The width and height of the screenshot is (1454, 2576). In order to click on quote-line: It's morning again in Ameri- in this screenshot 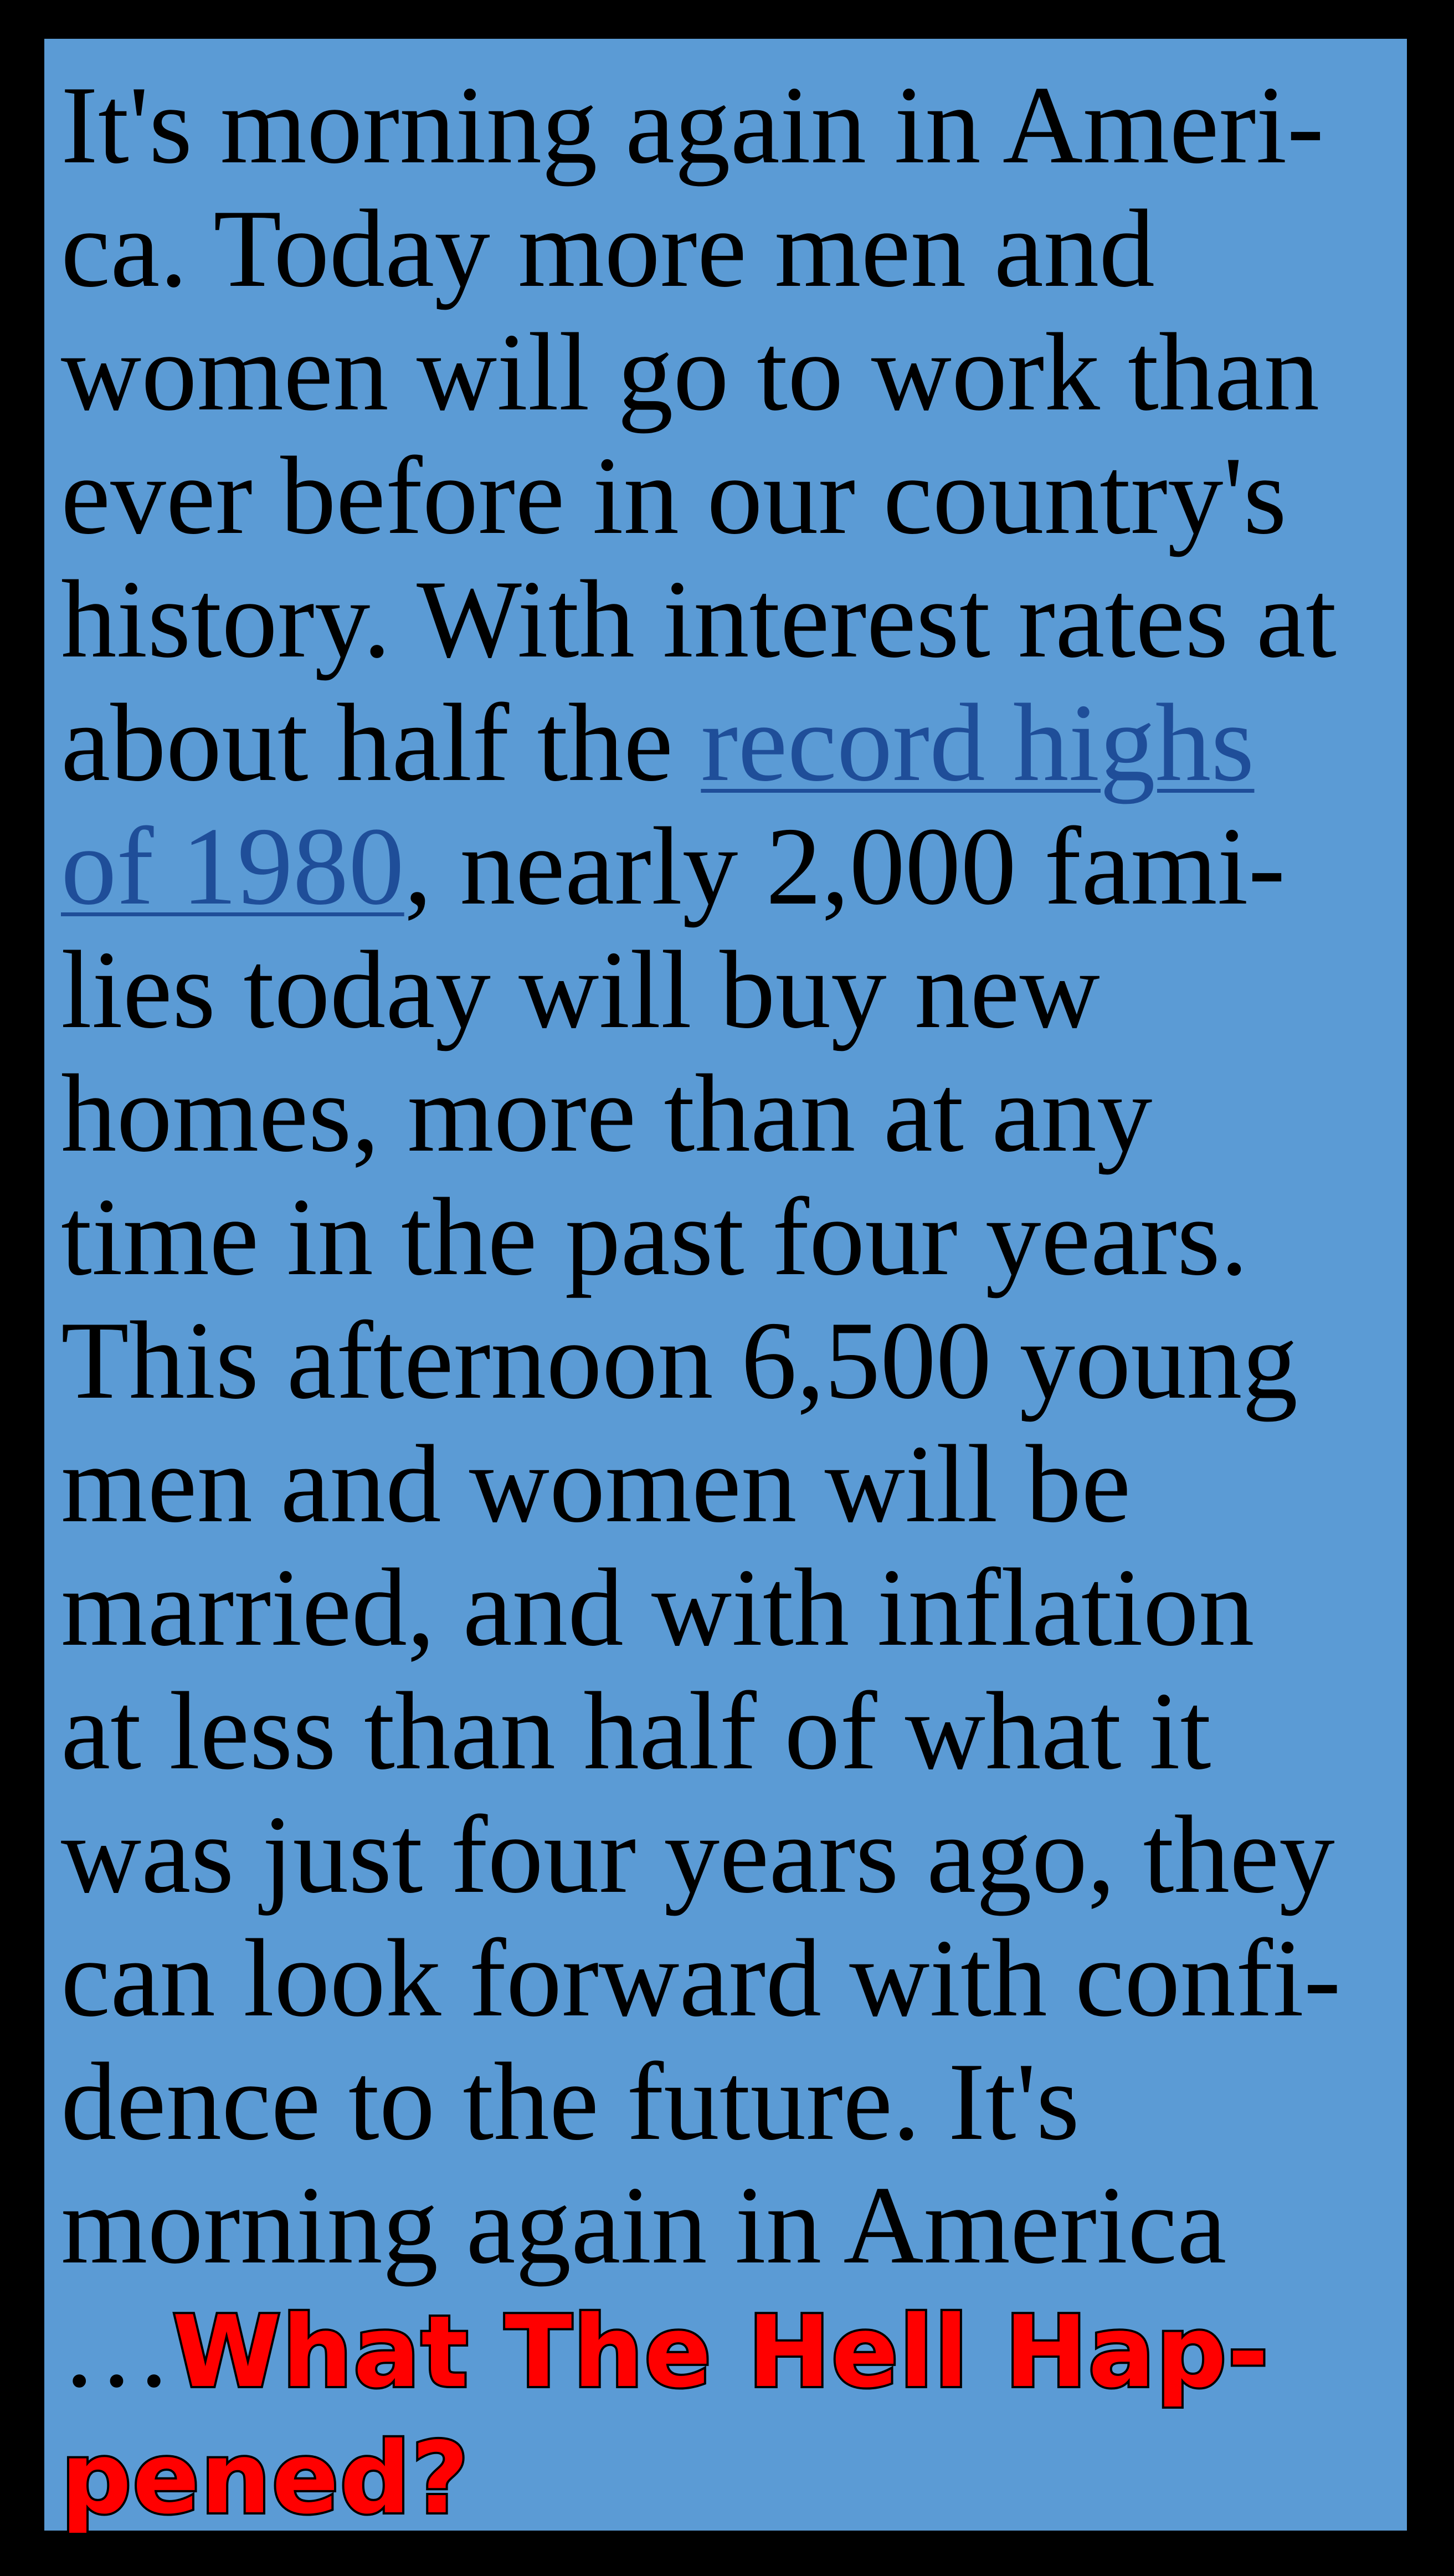, I will do `click(692, 125)`.